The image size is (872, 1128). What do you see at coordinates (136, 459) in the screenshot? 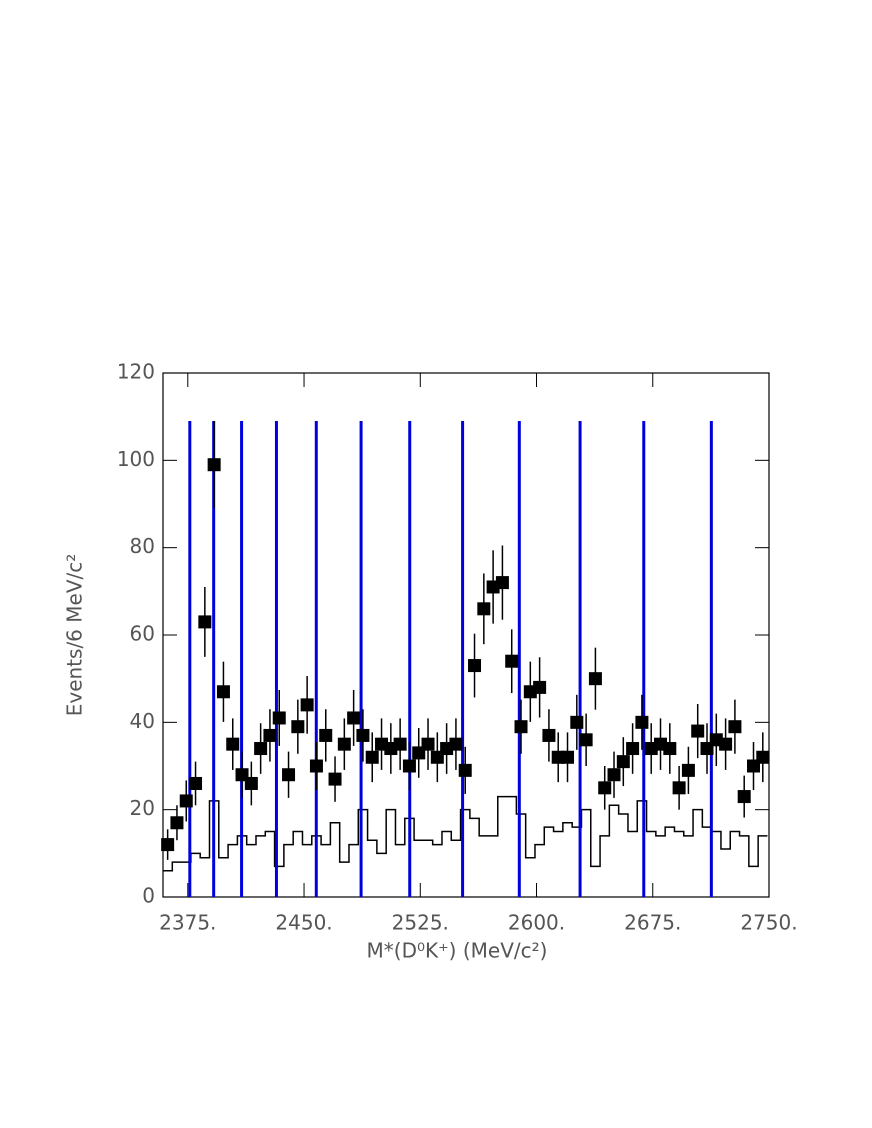
I see `y-tick-label: 100` at bounding box center [136, 459].